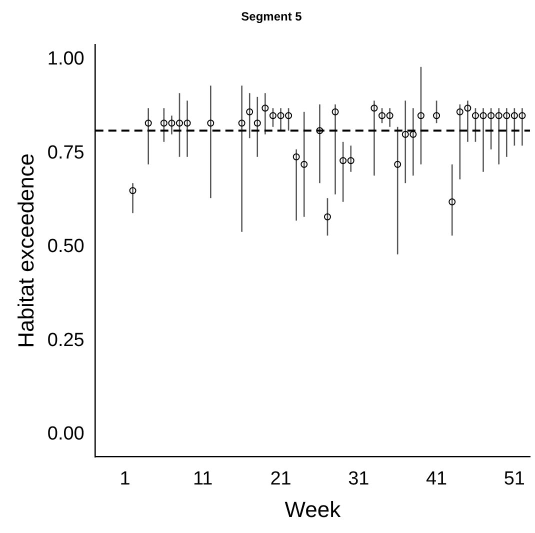  Describe the element at coordinates (281, 479) in the screenshot. I see `x-tick-label: 21` at that location.